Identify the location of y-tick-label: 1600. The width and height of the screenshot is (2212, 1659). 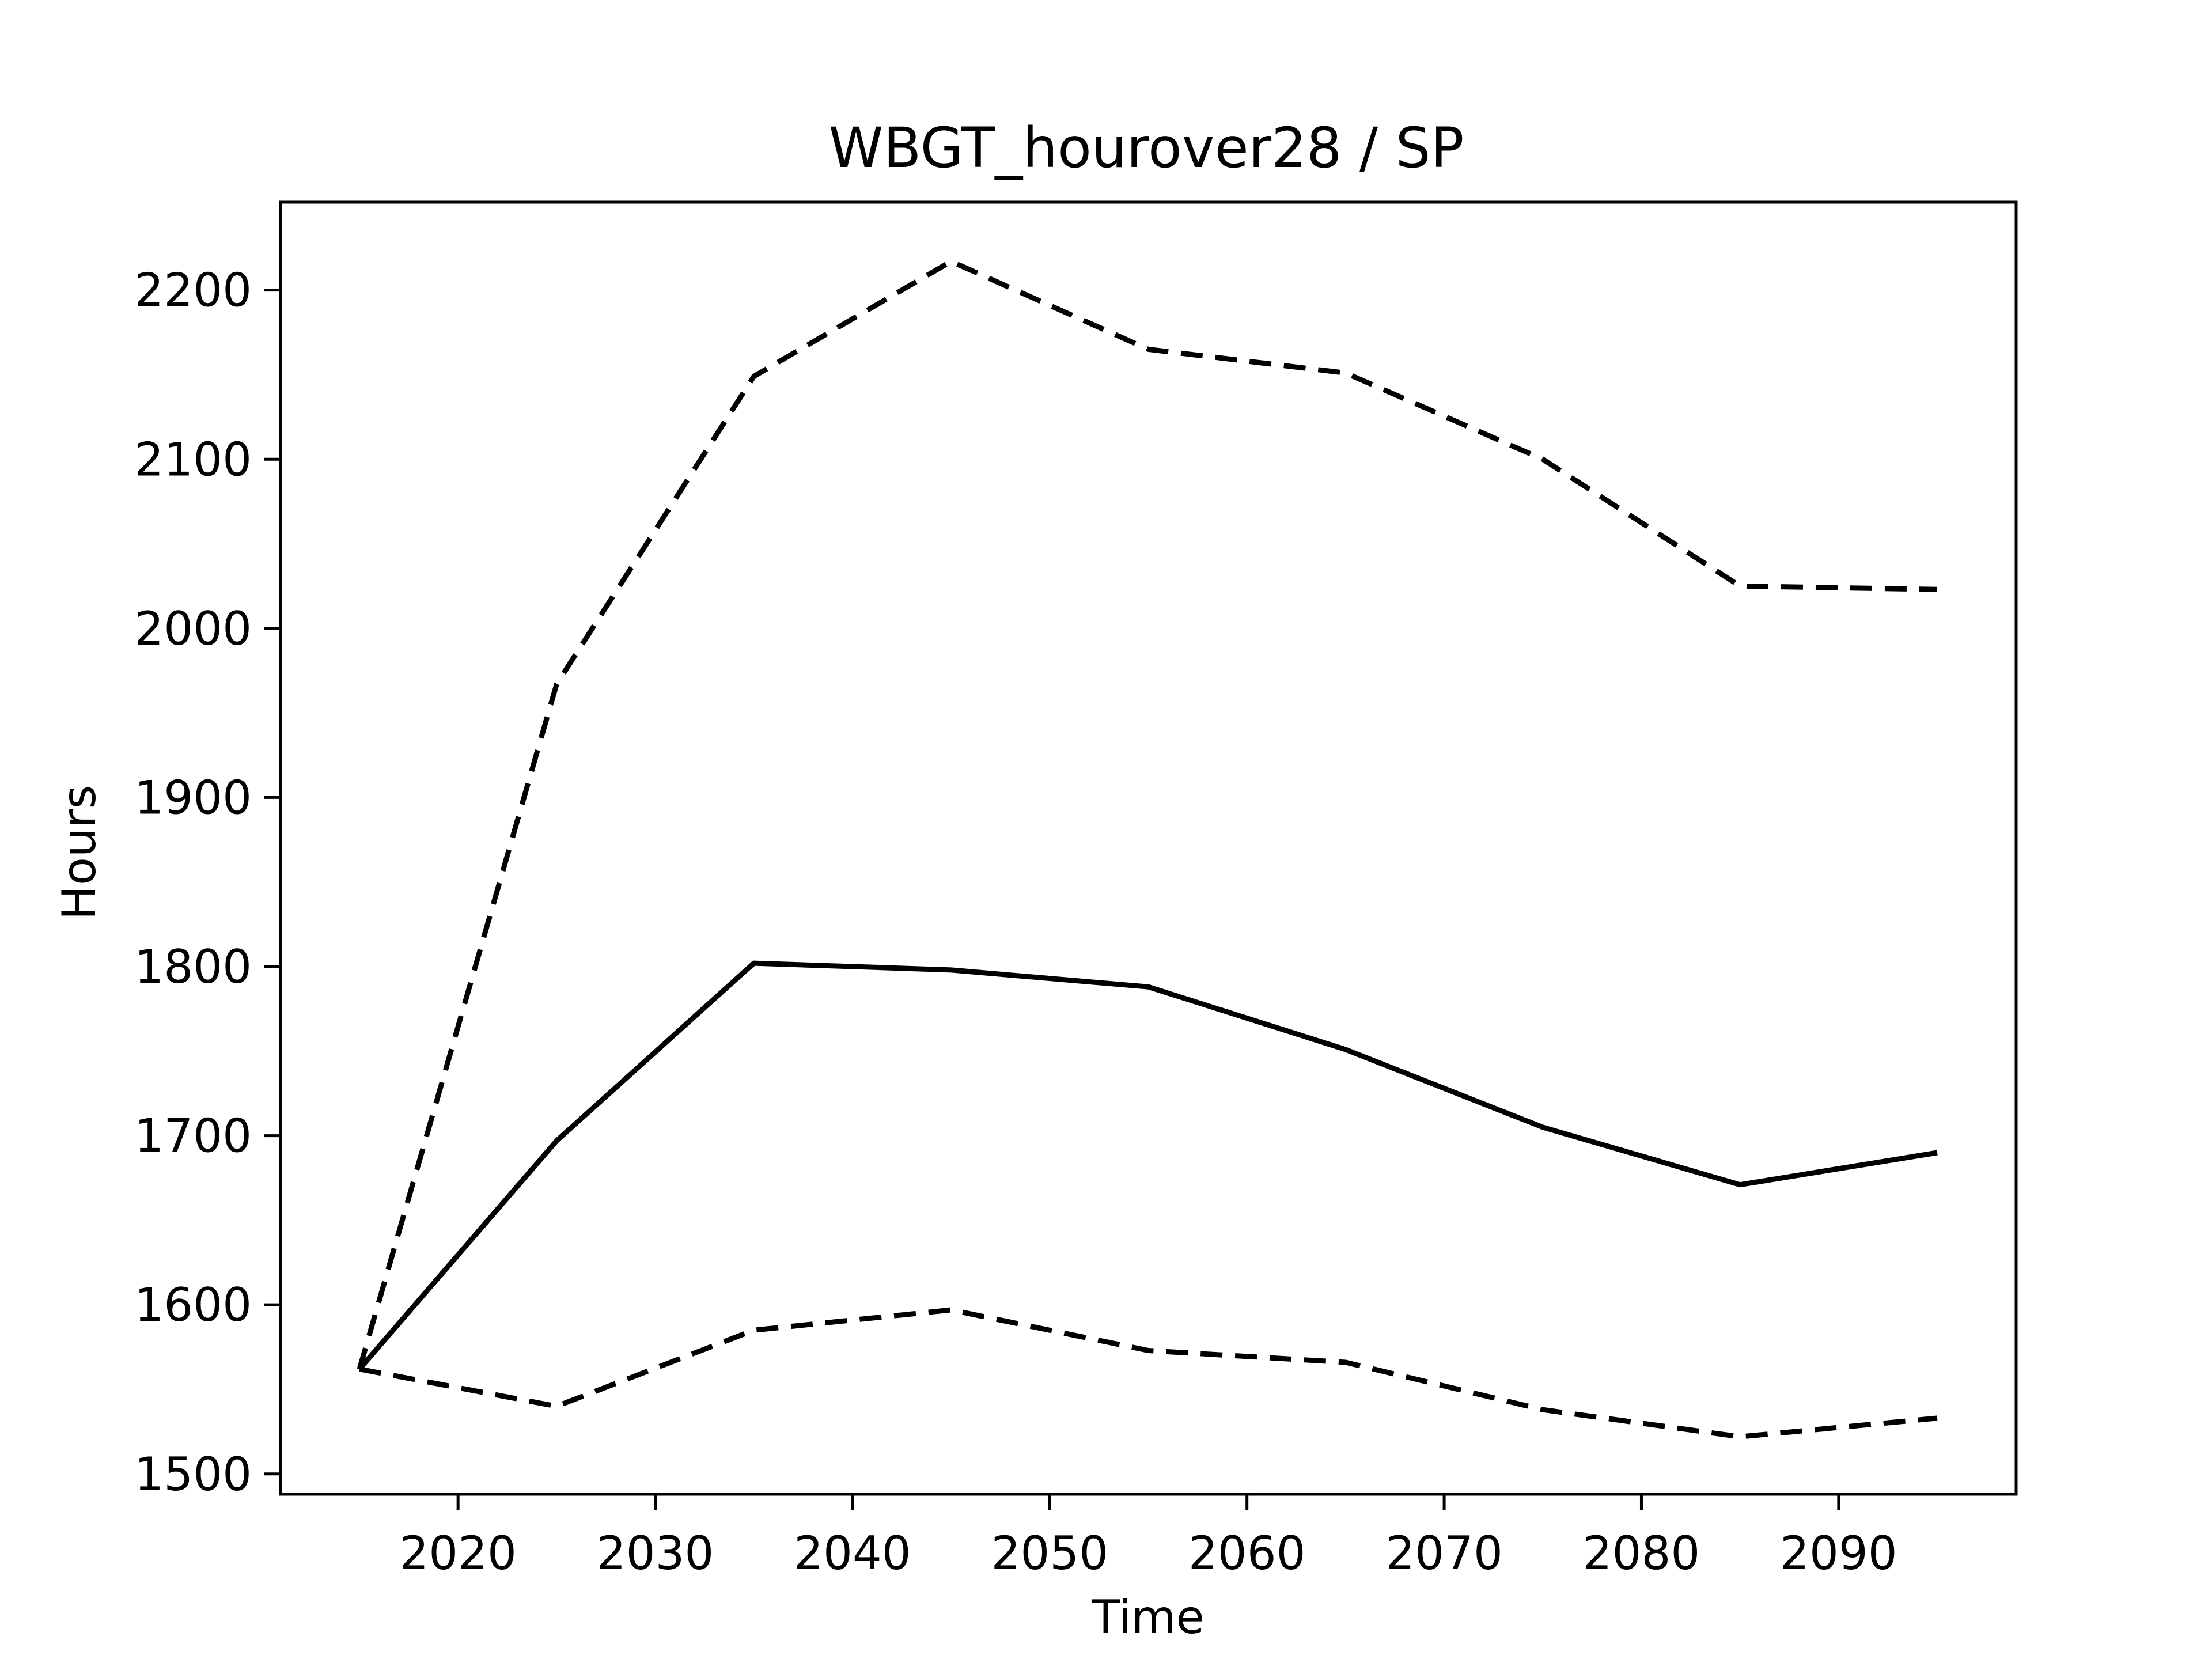
(193, 1305).